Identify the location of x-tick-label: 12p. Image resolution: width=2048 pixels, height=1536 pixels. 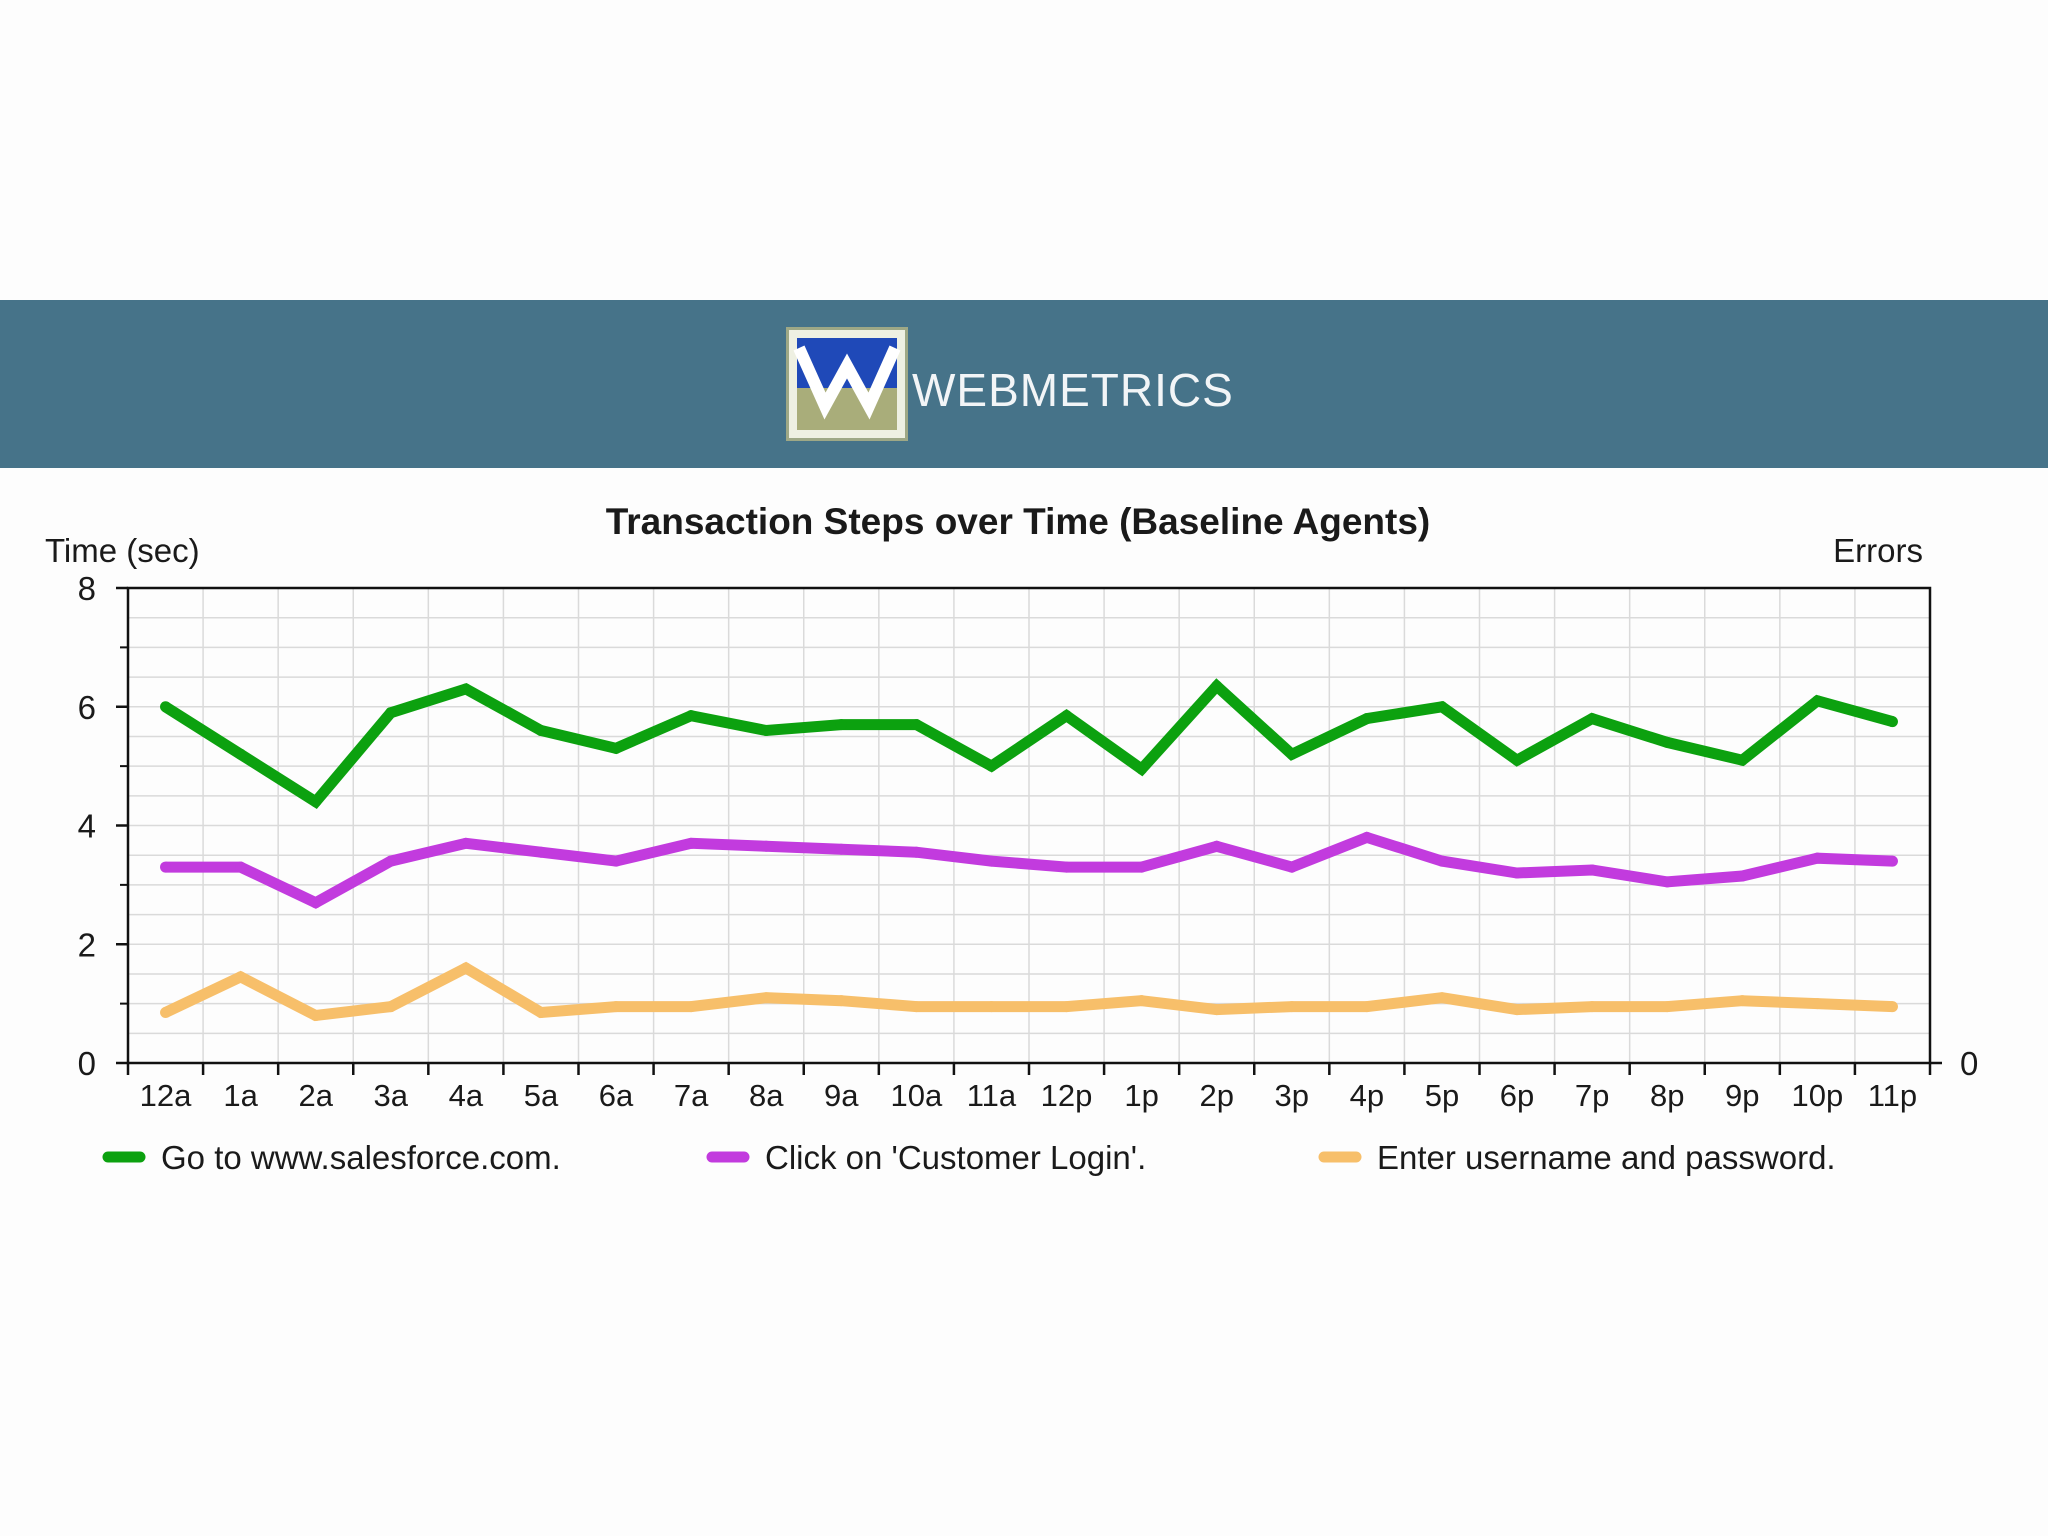
(1067, 1095).